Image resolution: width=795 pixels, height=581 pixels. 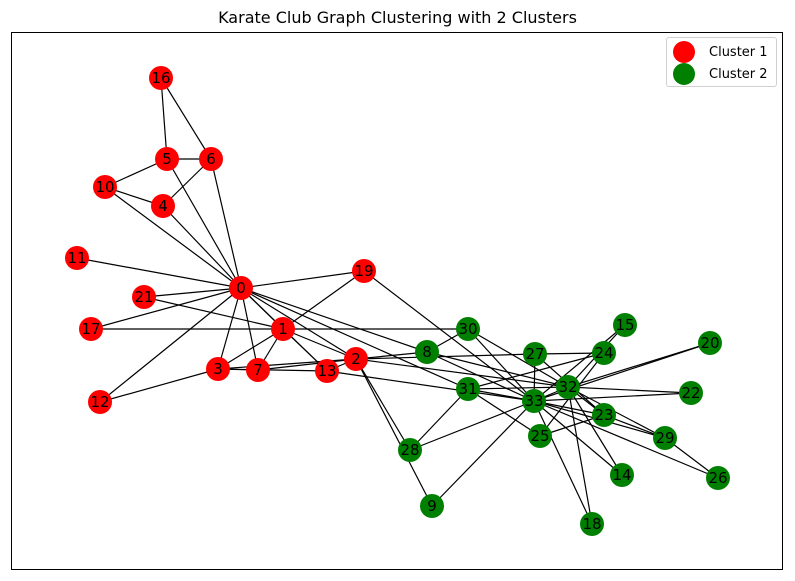 I want to click on node-label-26: 26, so click(x=717, y=478).